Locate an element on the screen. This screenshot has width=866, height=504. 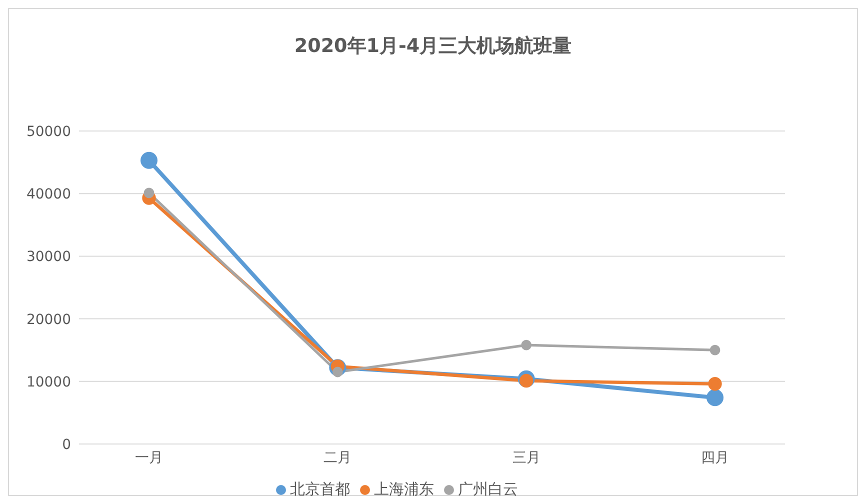
x-tick-label: 三月 is located at coordinates (526, 458).